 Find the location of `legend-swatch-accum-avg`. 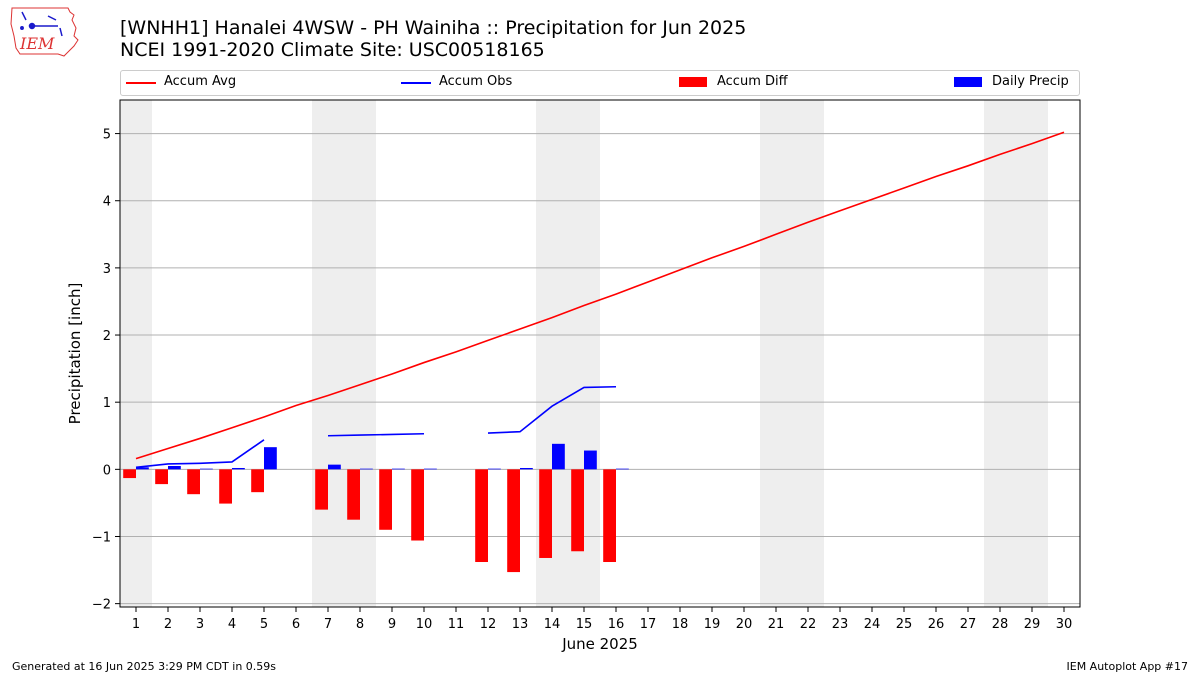

legend-swatch-accum-avg is located at coordinates (141, 83).